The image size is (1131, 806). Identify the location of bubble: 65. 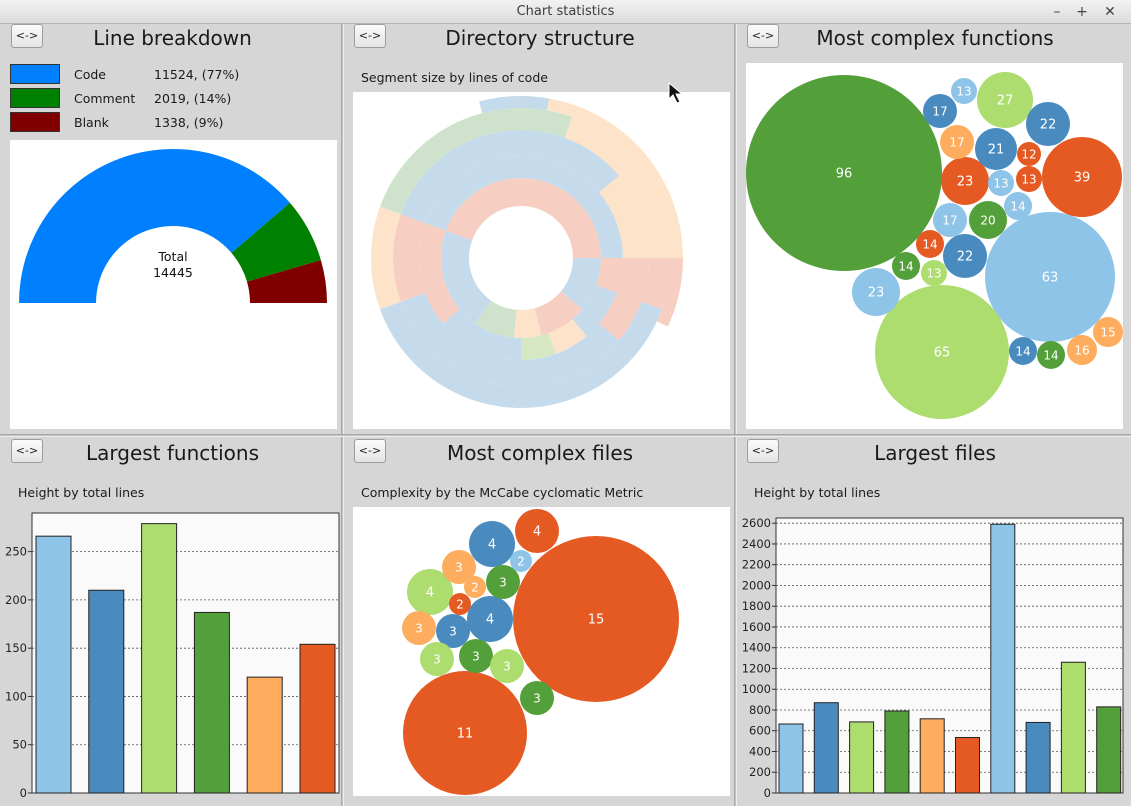
(942, 352).